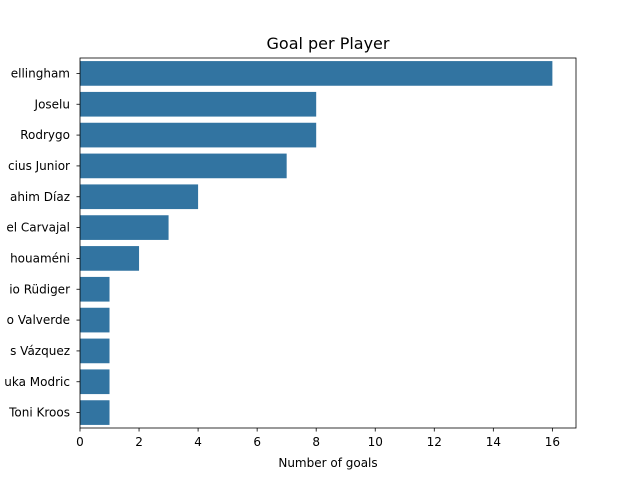  Describe the element at coordinates (40, 258) in the screenshot. I see `y-tick-label: houaméni` at that location.